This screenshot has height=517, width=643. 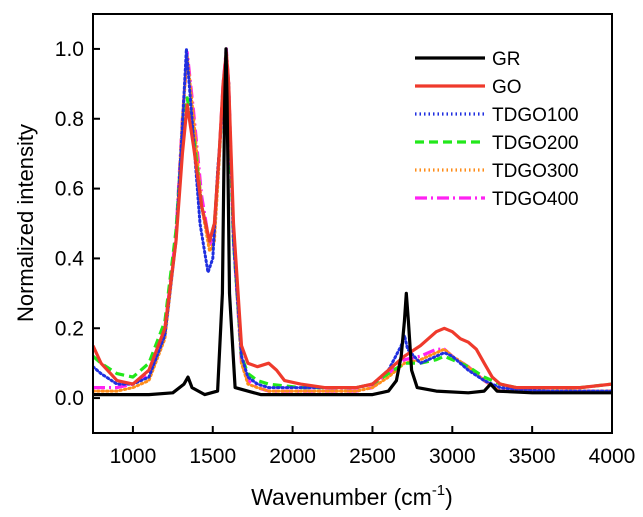 I want to click on y-tick-label: 0.0, so click(x=69, y=398).